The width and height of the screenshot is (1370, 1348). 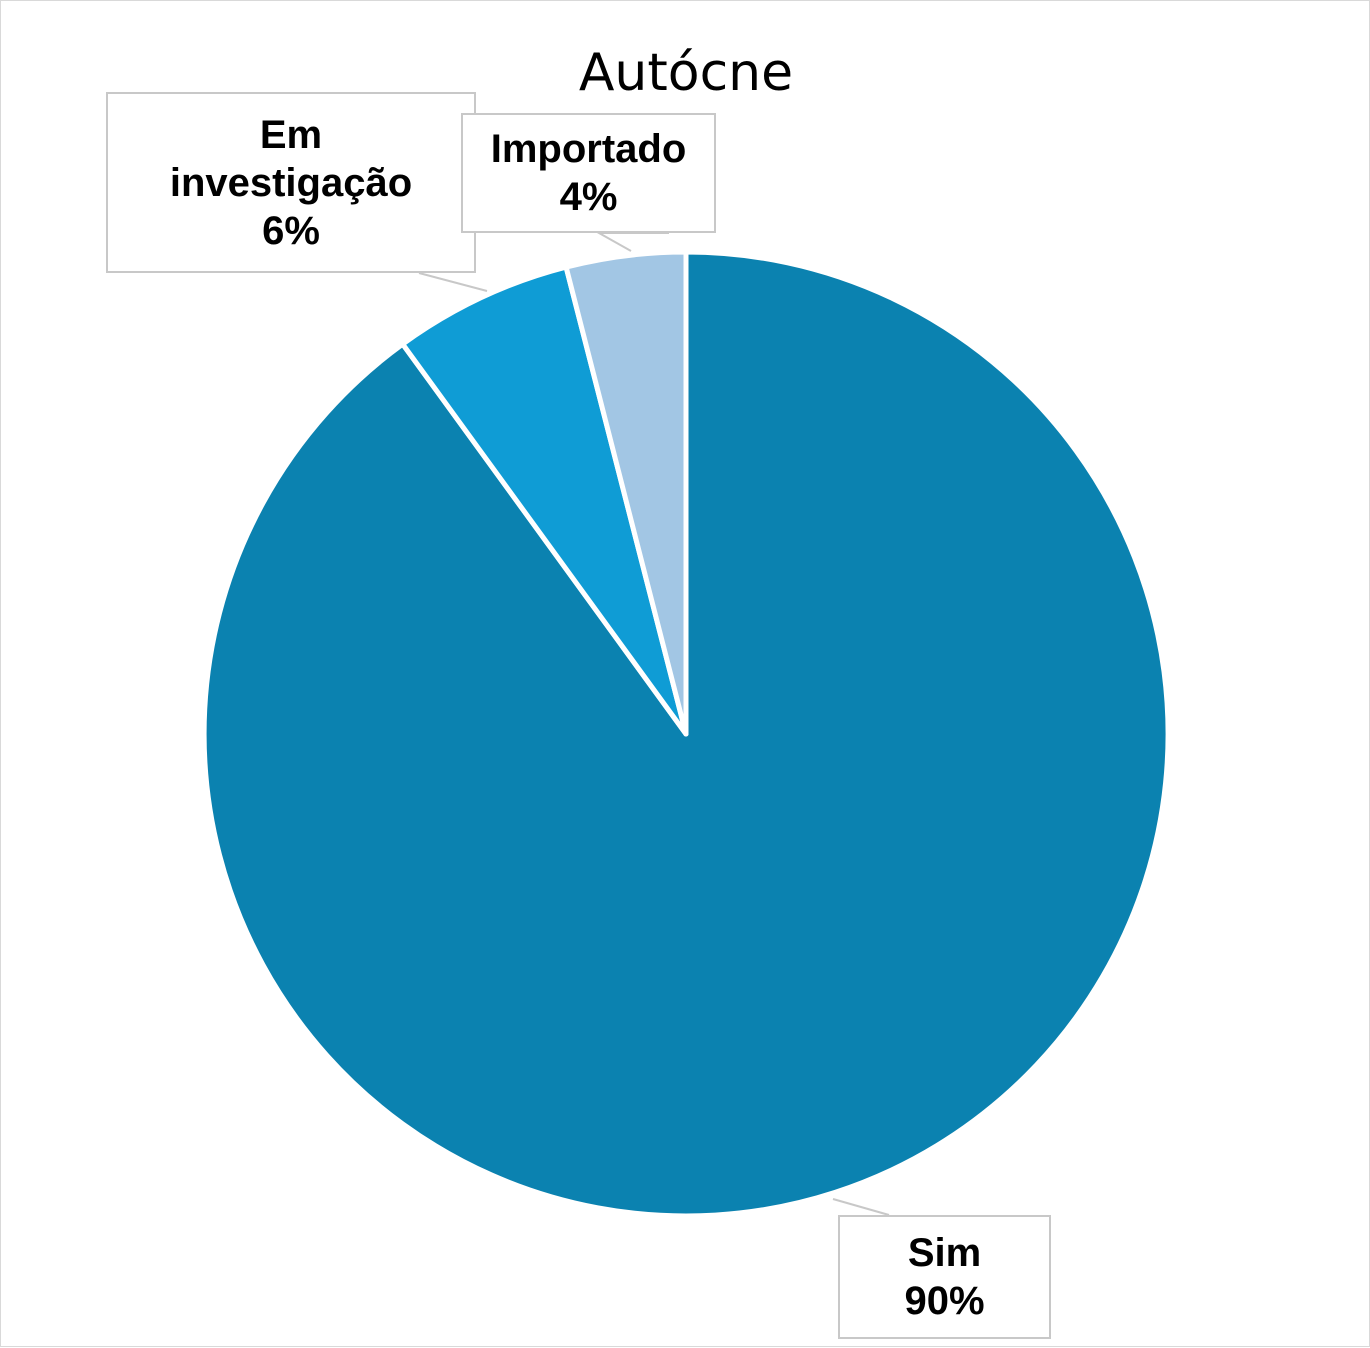 What do you see at coordinates (453, 282) in the screenshot?
I see `leader-line-em-investigacao` at bounding box center [453, 282].